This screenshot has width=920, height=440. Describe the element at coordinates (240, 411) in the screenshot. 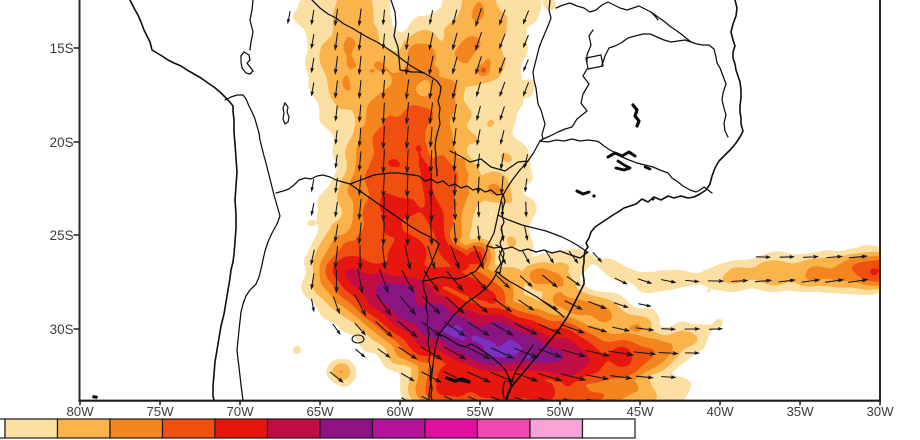

I see `svg-text: 70W` at that location.